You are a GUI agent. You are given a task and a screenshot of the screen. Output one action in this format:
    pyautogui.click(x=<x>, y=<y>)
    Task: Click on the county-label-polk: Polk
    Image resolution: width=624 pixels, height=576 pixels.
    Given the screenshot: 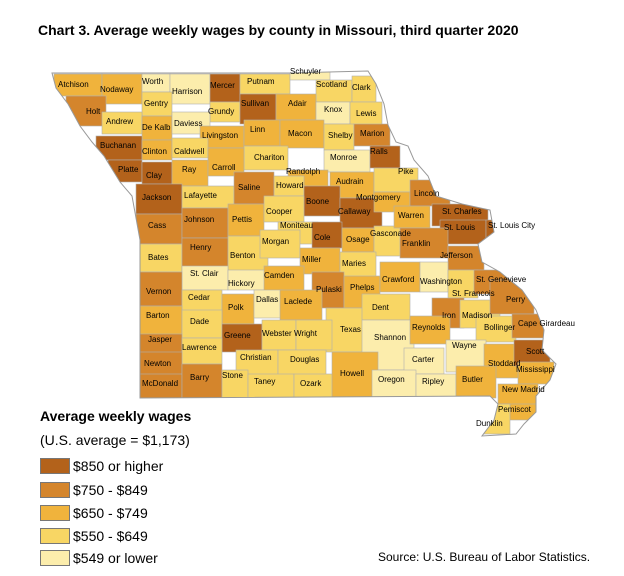 What is the action you would take?
    pyautogui.click(x=236, y=307)
    